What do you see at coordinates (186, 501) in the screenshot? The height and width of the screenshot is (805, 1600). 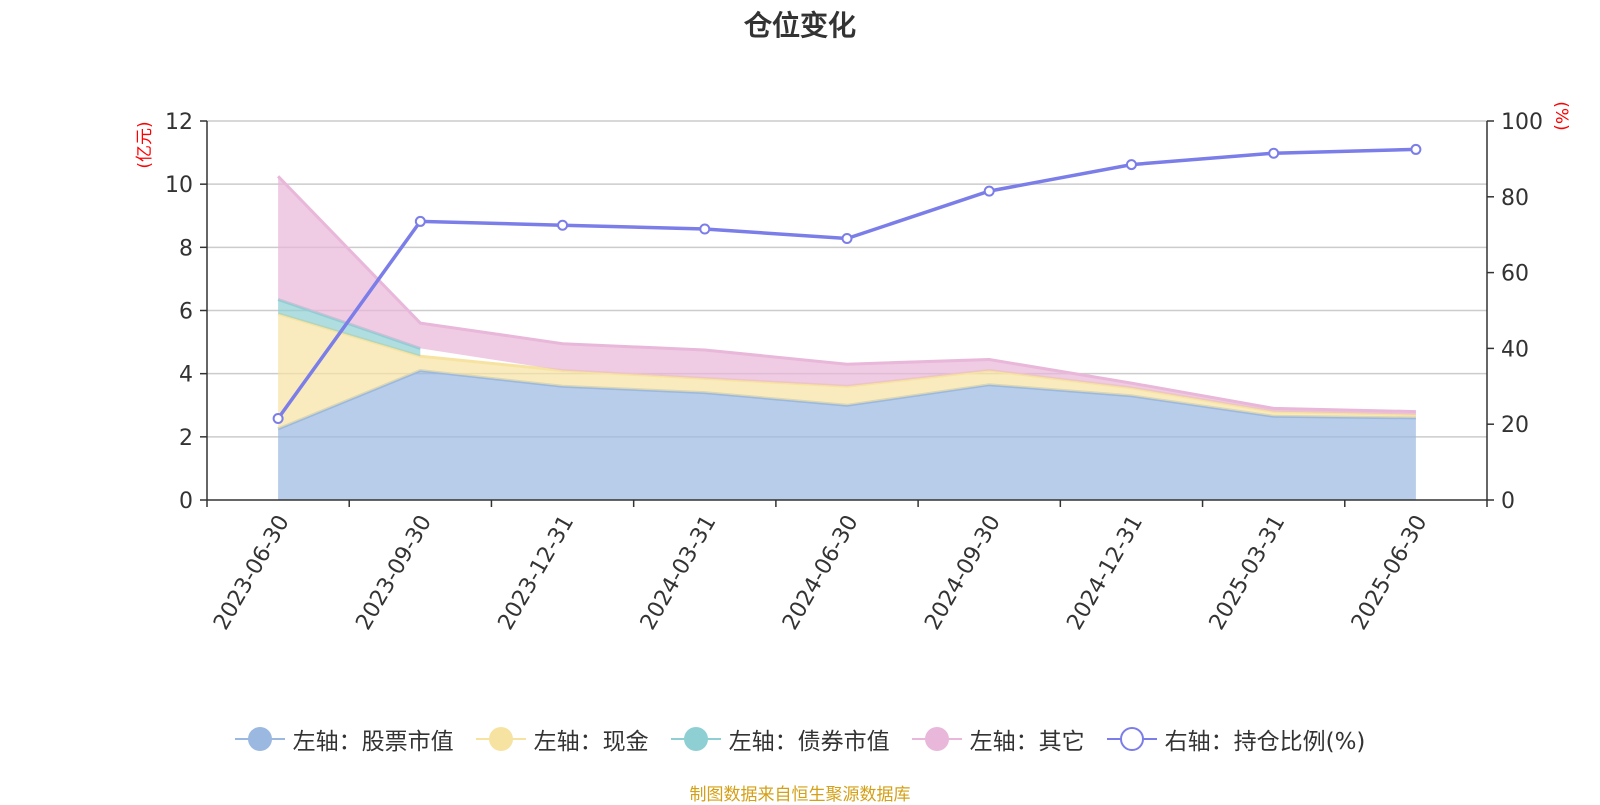 I see `left-axis-tick-label: 0` at bounding box center [186, 501].